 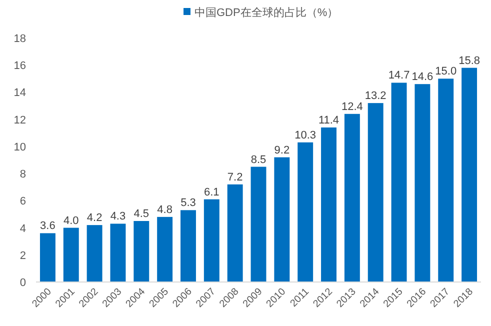 What do you see at coordinates (142, 214) in the screenshot?
I see `data-label: 4.5` at bounding box center [142, 214].